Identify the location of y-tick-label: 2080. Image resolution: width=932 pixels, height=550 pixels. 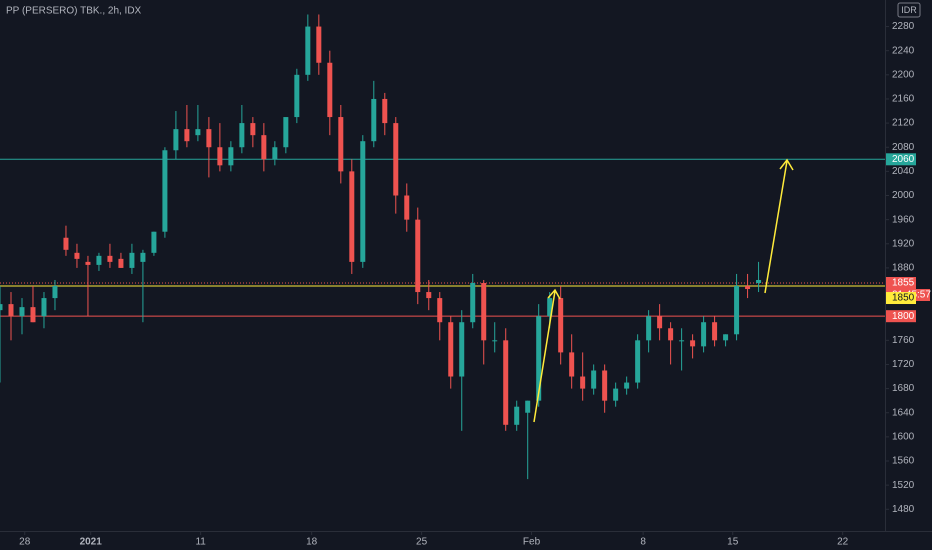
(903, 147).